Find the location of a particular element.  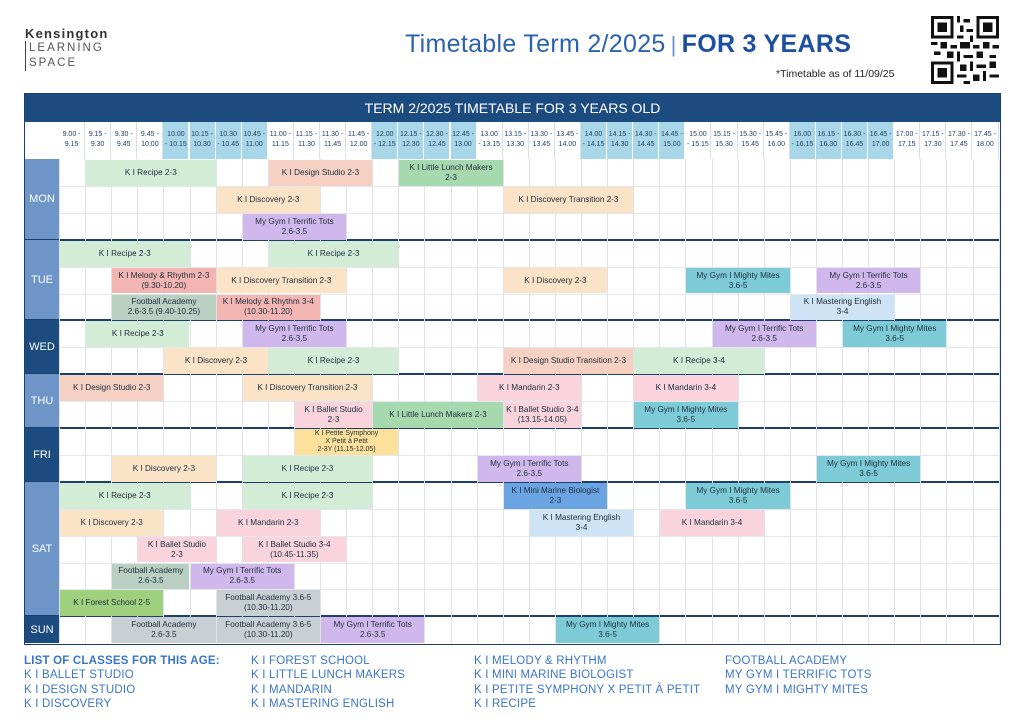

class-block: K I Melody & Rhythm 2-3 (9.30-10.20) is located at coordinates (164, 280).